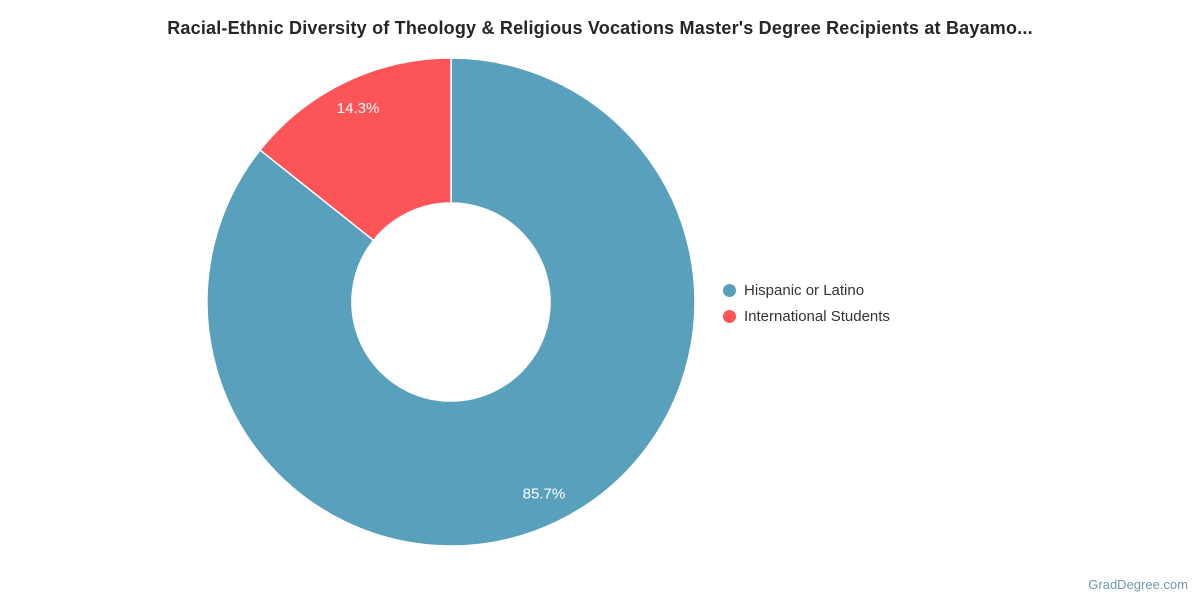 Image resolution: width=1200 pixels, height=600 pixels. I want to click on legend-item-hispanic-or-latino: Hispanic or Latino, so click(806, 290).